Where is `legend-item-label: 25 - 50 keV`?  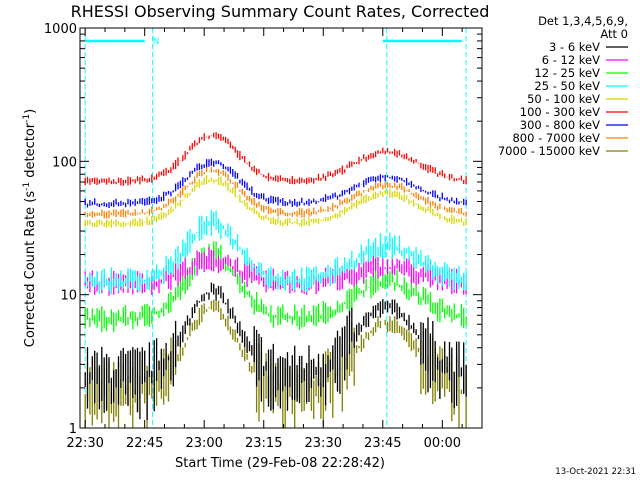 legend-item-label: 25 - 50 keV is located at coordinates (567, 86).